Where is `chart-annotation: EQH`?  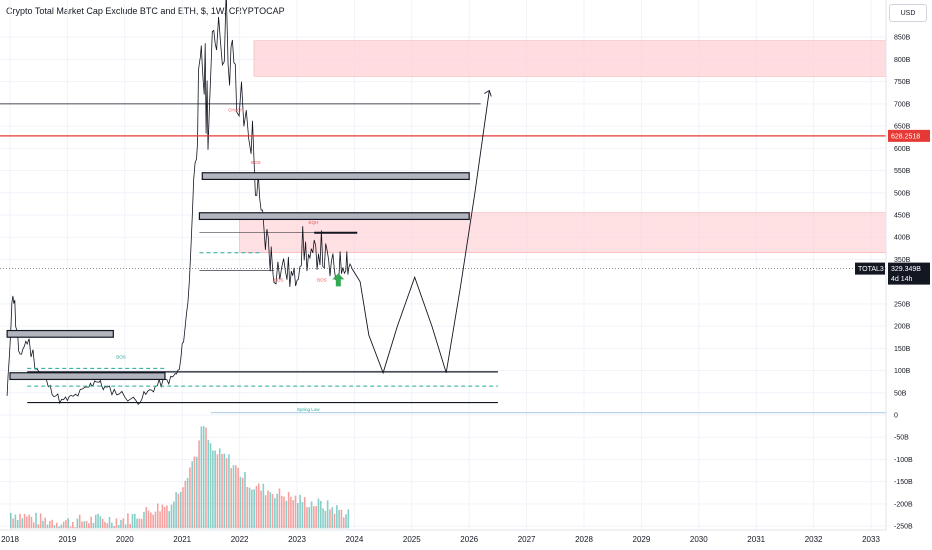
chart-annotation: EQH is located at coordinates (313, 222).